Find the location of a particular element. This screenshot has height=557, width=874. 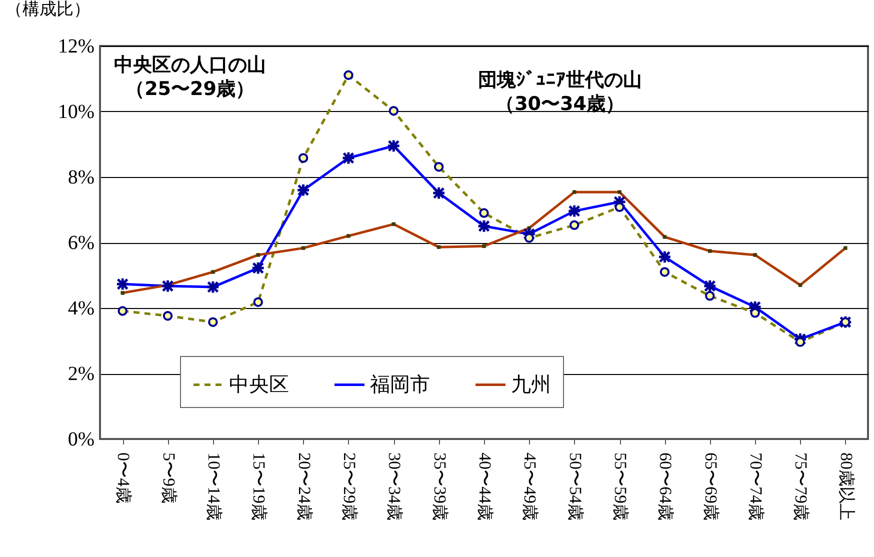

y-tick-label: 12% is located at coordinates (76, 47).